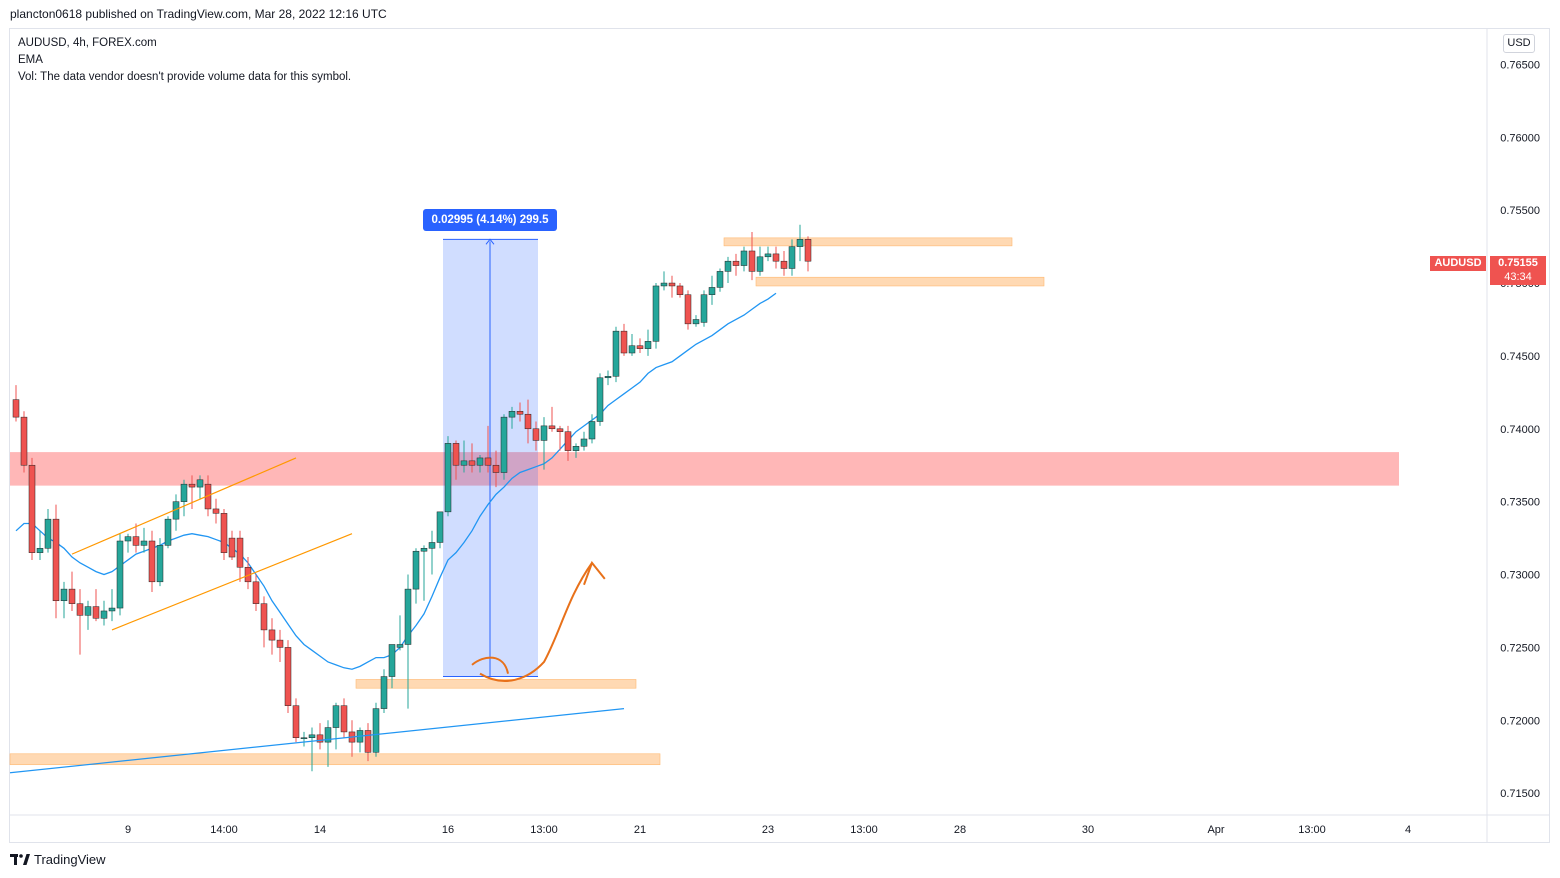 The image size is (1560, 878). What do you see at coordinates (448, 830) in the screenshot?
I see `time-tick-label: 16` at bounding box center [448, 830].